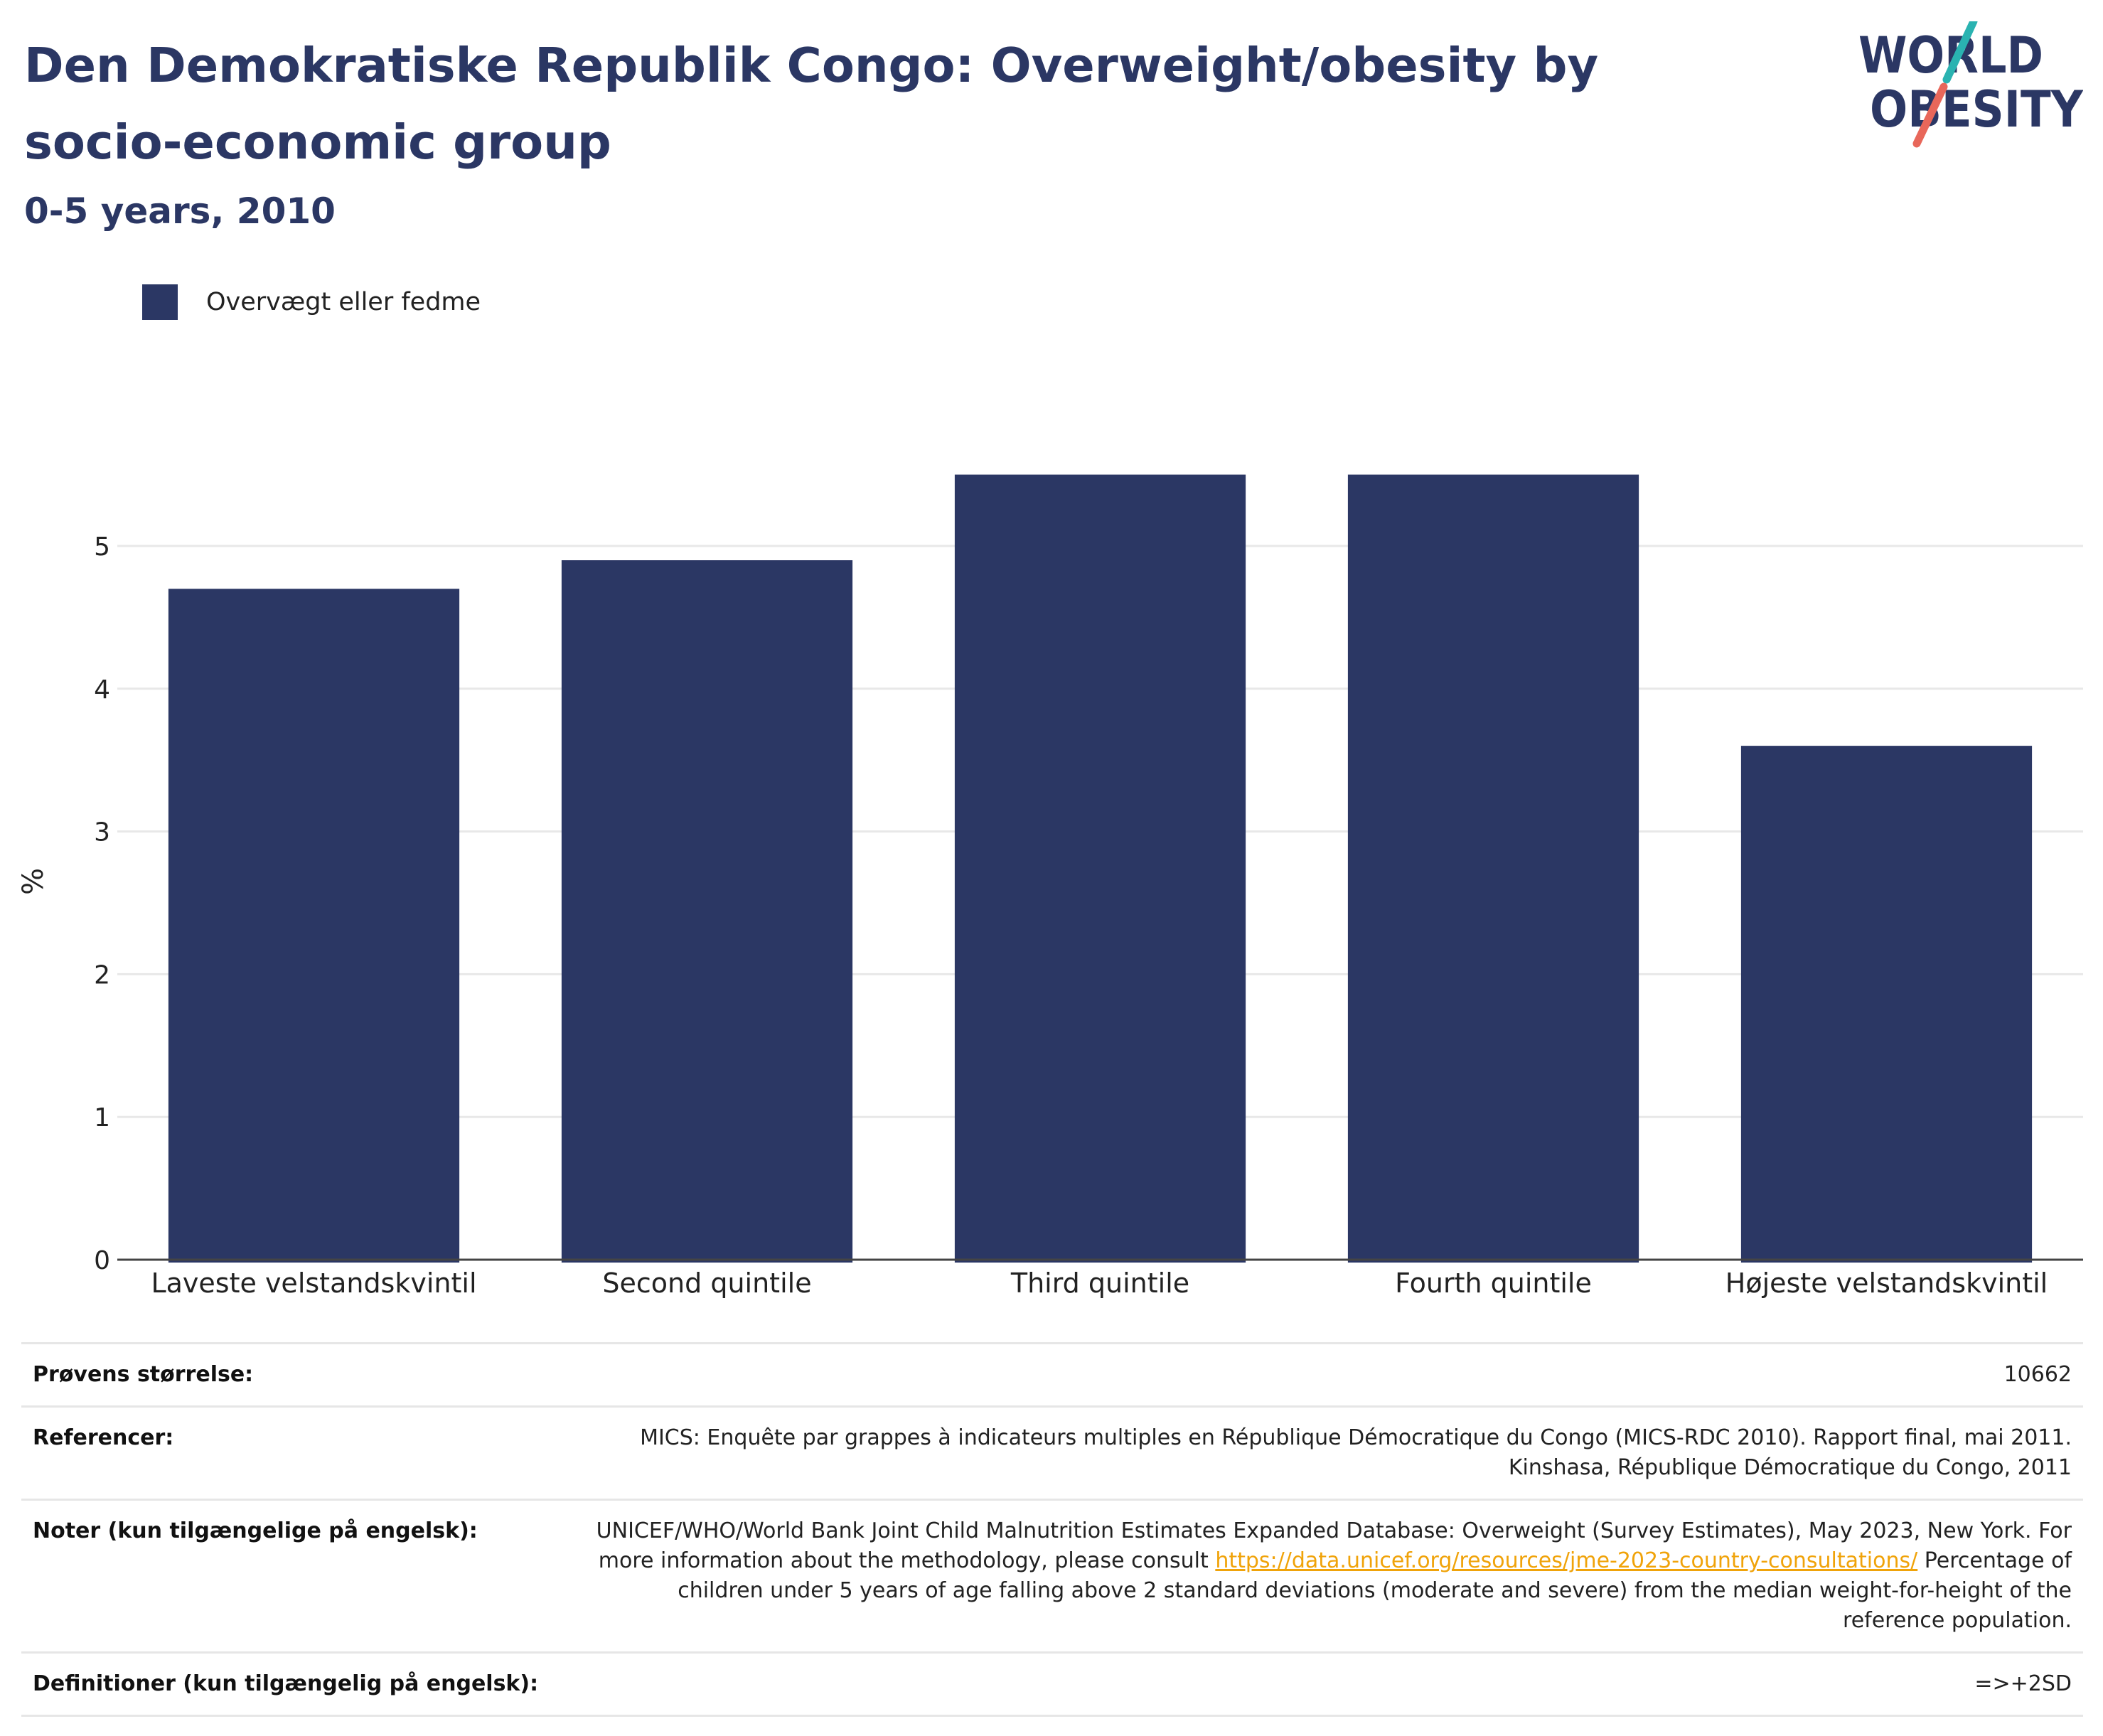 This screenshot has width=2103, height=1736. I want to click on logo-slash-top-icon, so click(1960, 52).